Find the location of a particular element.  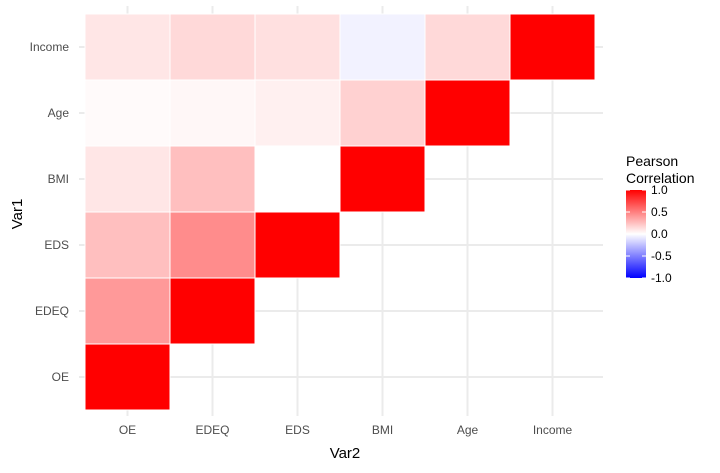

heatmap-cell-age-bmi is located at coordinates (382, 113).